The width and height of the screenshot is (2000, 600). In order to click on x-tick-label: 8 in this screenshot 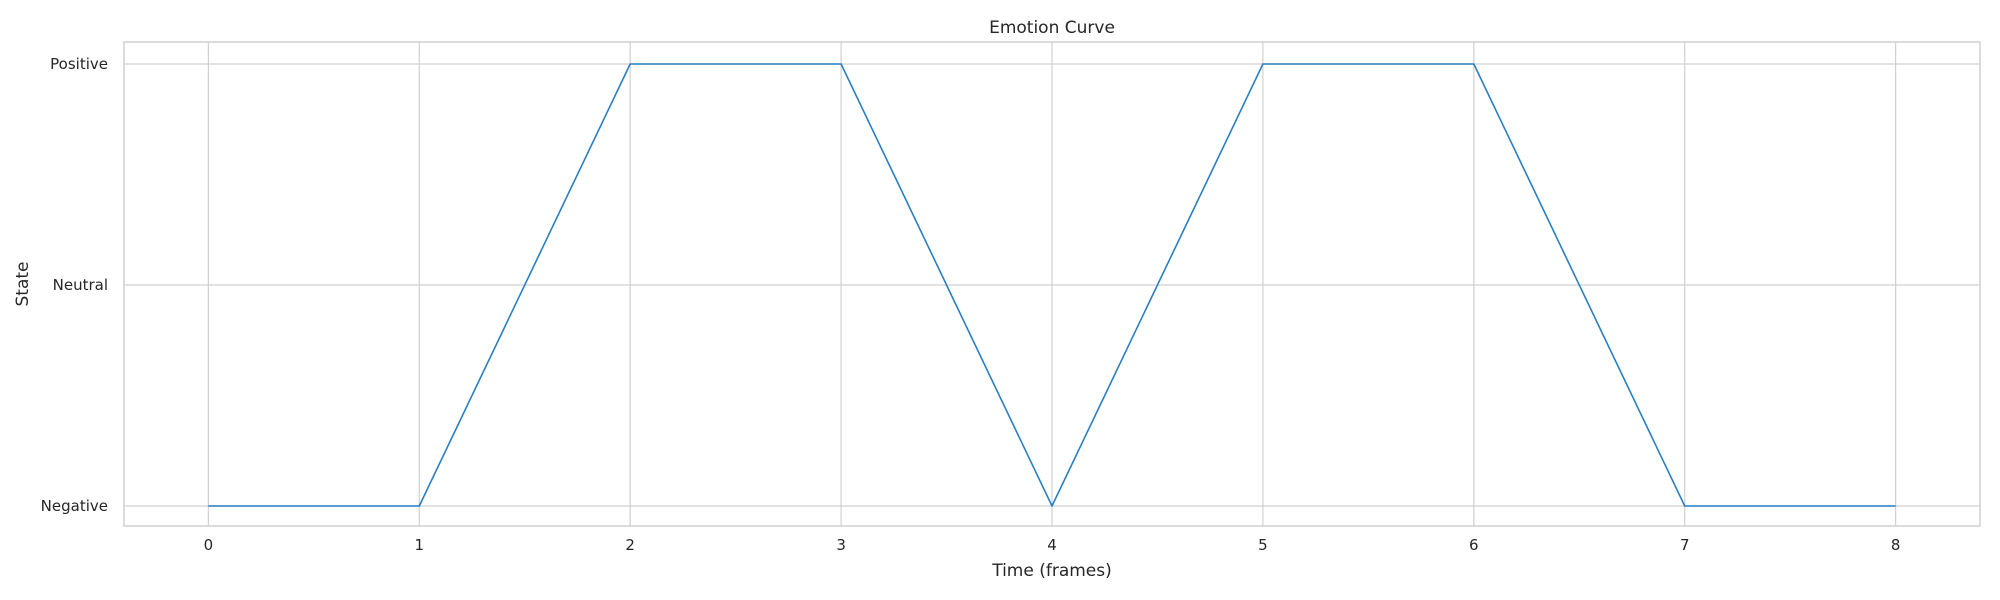, I will do `click(1896, 545)`.